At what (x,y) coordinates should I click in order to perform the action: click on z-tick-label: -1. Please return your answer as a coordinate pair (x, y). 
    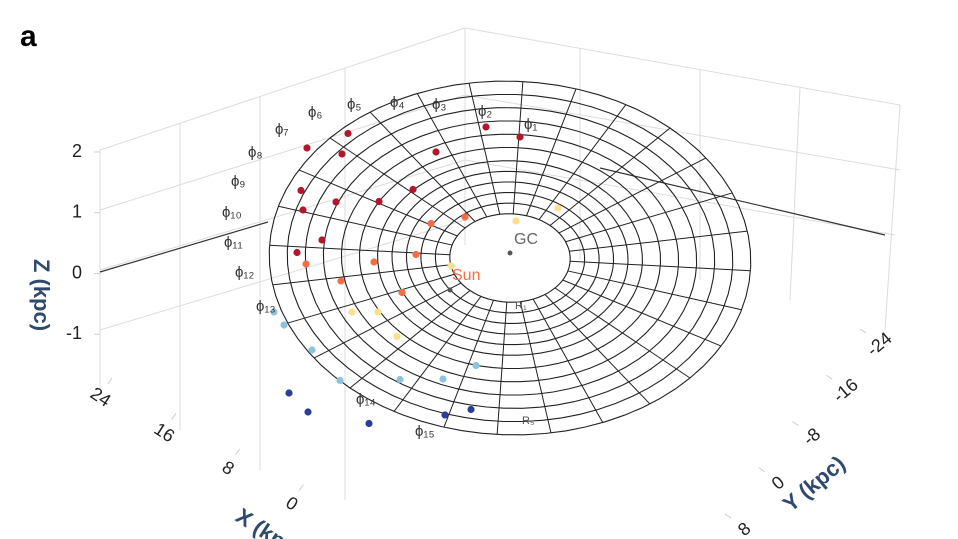
    Looking at the image, I should click on (74, 333).